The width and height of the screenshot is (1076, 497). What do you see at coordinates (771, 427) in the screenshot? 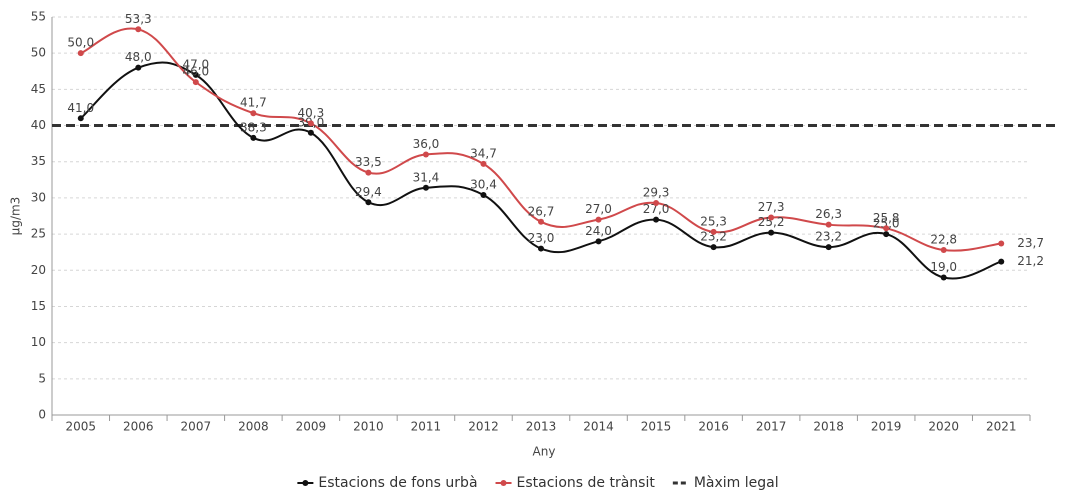
I see `x-tick-label: 2017` at bounding box center [771, 427].